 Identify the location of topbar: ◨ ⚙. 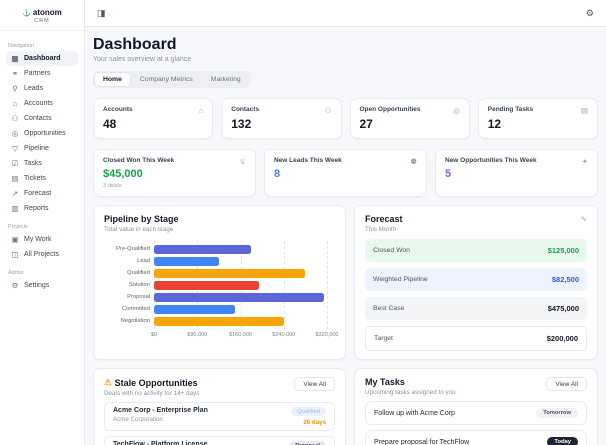
(345, 13).